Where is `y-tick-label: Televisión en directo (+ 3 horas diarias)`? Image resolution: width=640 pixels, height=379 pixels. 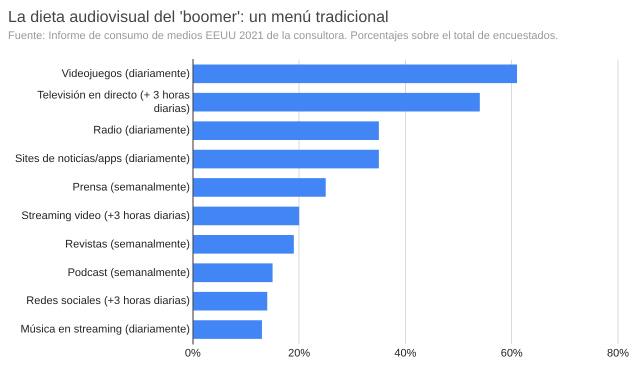
y-tick-label: Televisión en directo (+ 3 horas diarias) is located at coordinates (113, 102).